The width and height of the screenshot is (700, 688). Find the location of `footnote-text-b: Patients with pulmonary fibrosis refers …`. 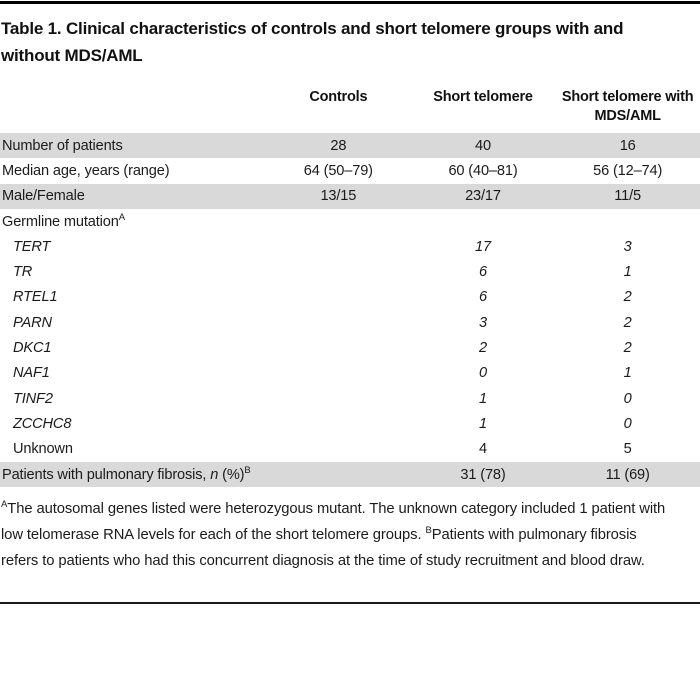

footnote-text-b: Patients with pulmonary fibrosis refers … is located at coordinates (323, 548).